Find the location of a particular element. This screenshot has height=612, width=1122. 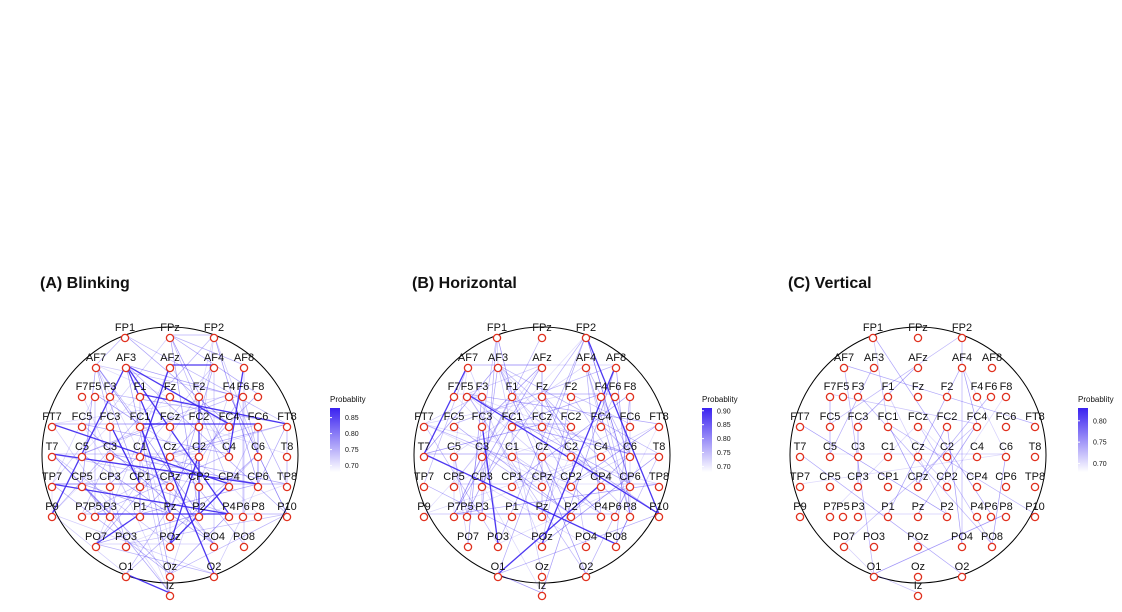

electrode-label: FC2 is located at coordinates (199, 417).